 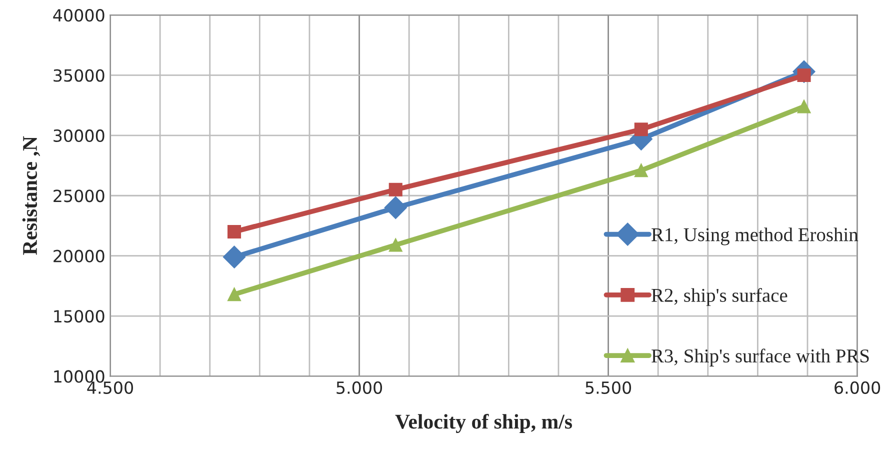 What do you see at coordinates (79, 135) in the screenshot?
I see `y-tick-label: 30000` at bounding box center [79, 135].